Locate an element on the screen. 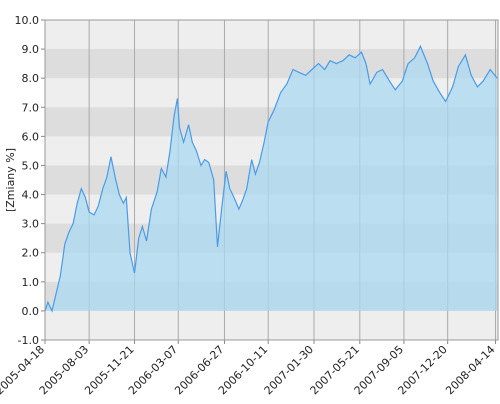 Image resolution: width=500 pixels, height=404 pixels. y-tick-label: 2.0 is located at coordinates (31, 253).